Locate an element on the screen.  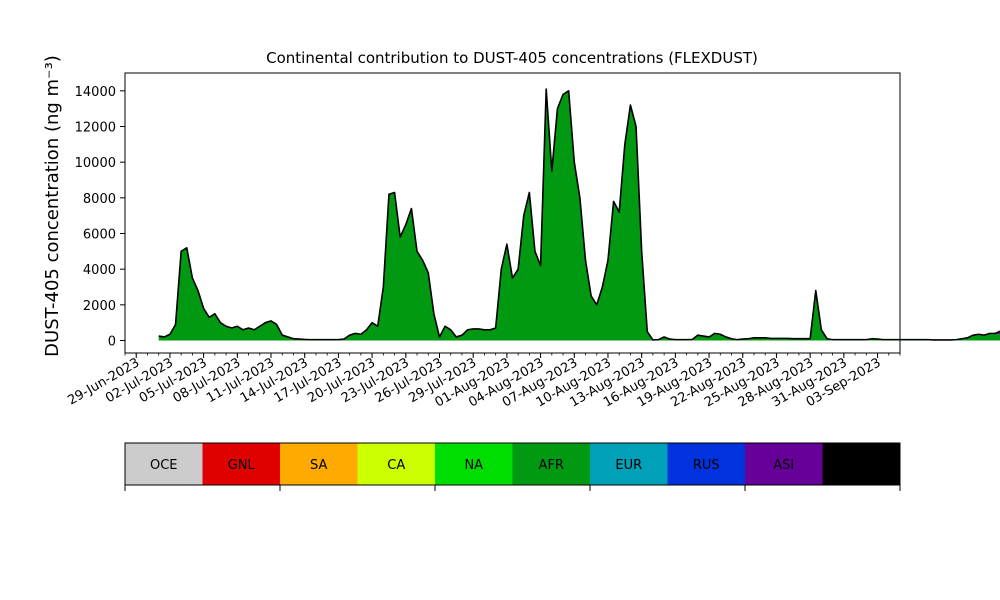
legend-label-ca: CA is located at coordinates (396, 465).